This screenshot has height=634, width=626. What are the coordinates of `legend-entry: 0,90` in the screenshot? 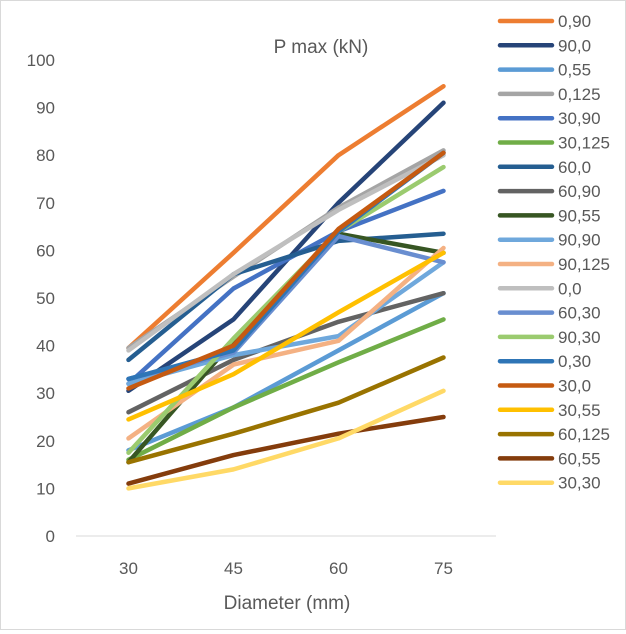 It's located at (544, 21).